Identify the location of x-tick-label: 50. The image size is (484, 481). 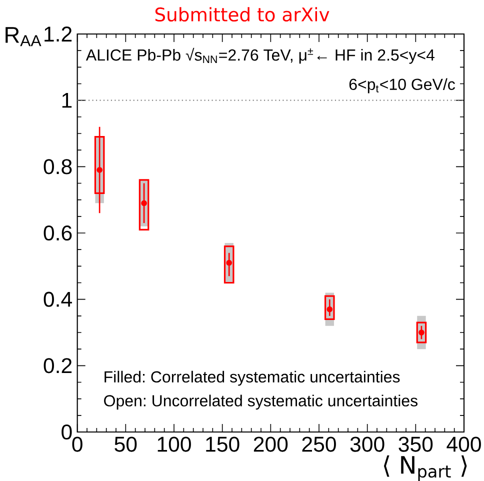
(125, 444).